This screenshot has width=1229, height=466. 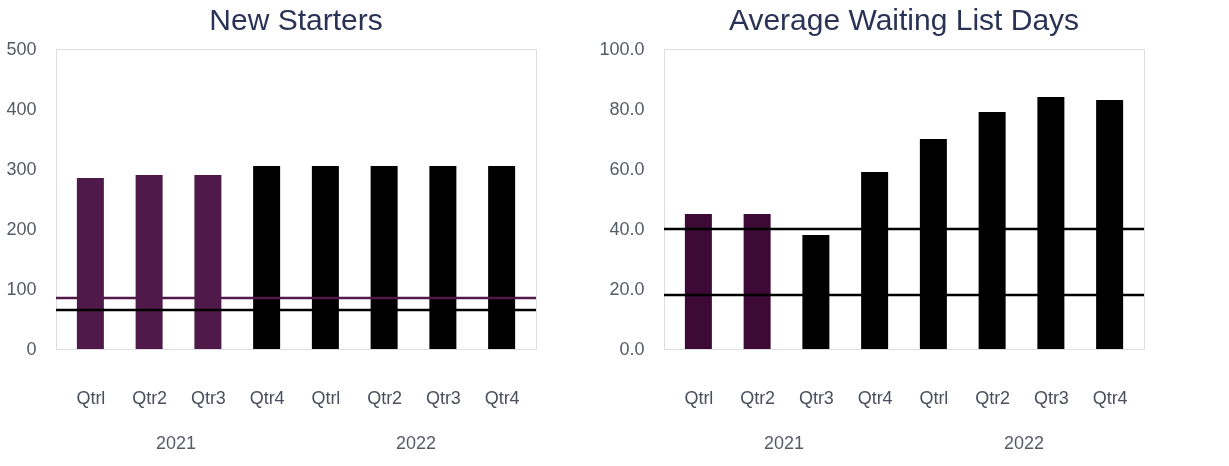 What do you see at coordinates (31, 348) in the screenshot?
I see `y-tick-label: 0` at bounding box center [31, 348].